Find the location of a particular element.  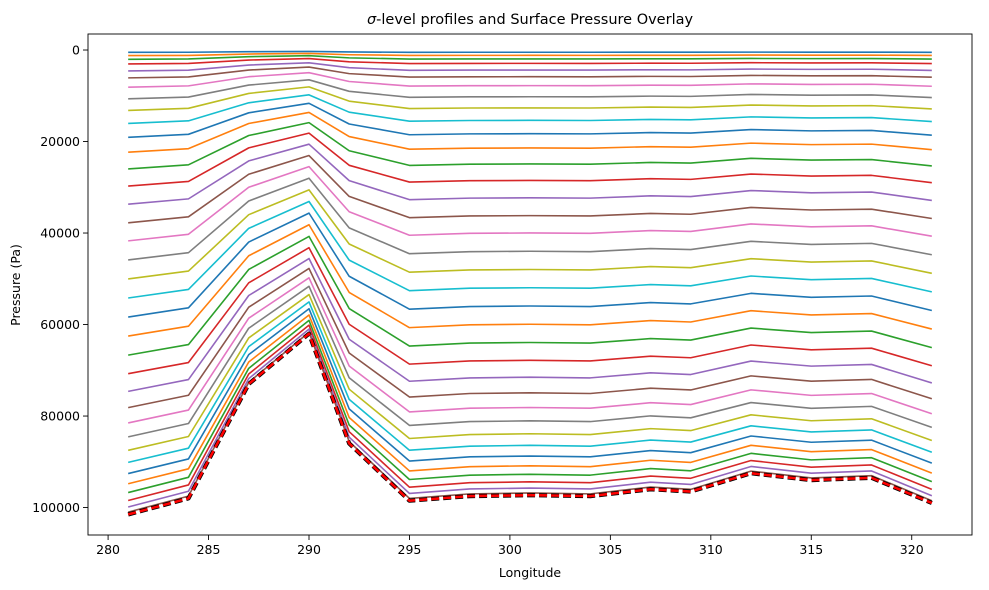

y-tick-label: 80000 is located at coordinates (60, 416).